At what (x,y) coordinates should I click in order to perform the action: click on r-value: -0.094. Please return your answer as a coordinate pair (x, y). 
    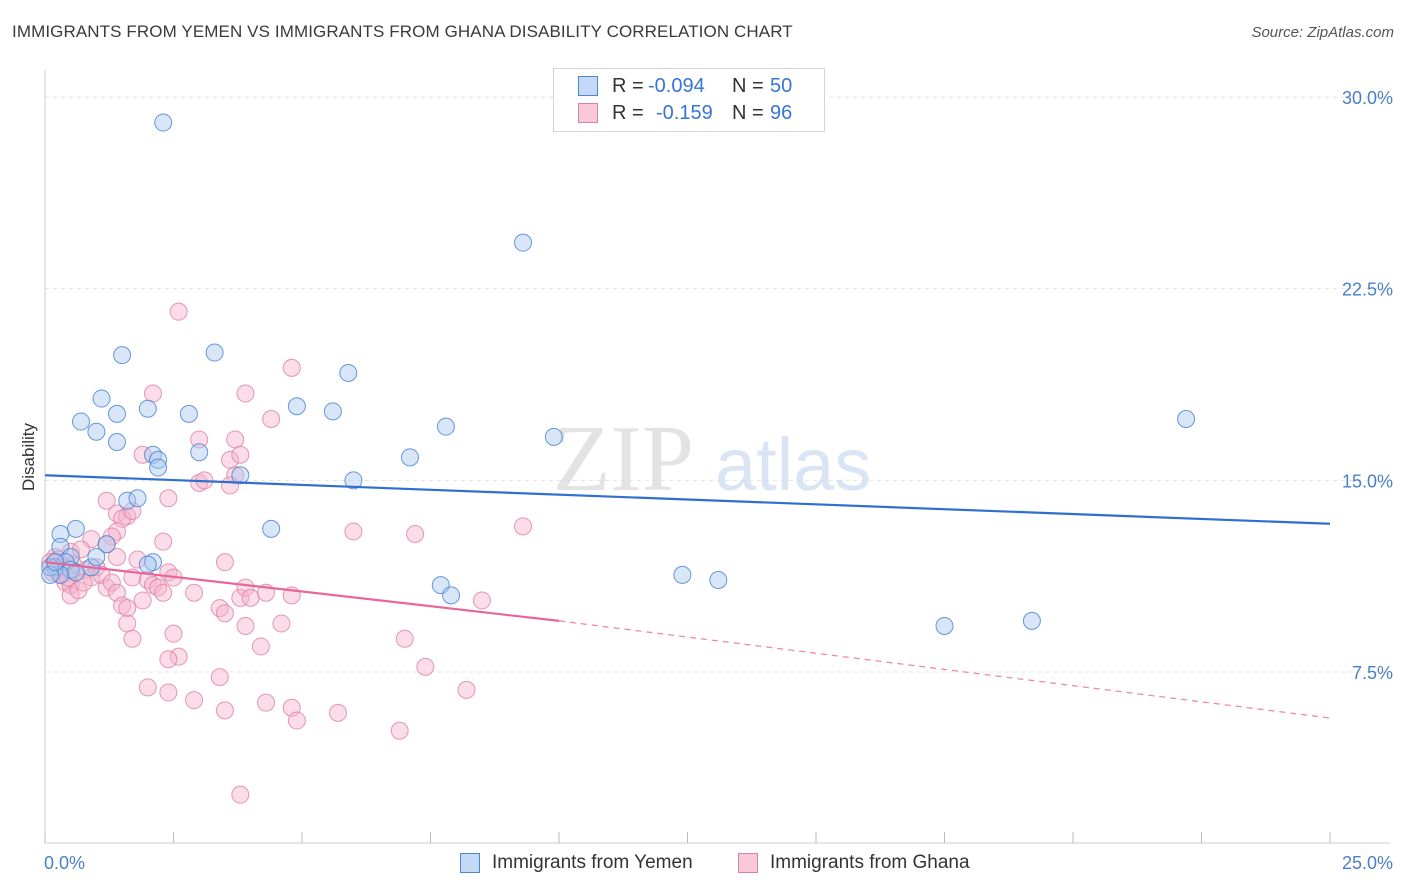
    Looking at the image, I should click on (676, 85).